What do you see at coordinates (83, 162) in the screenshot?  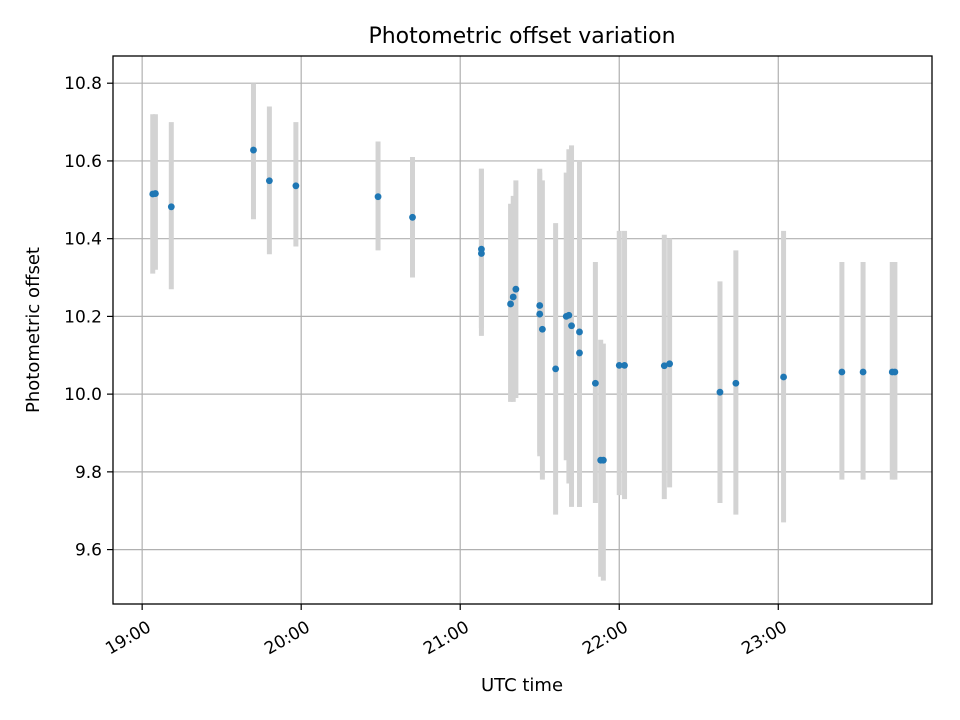 I see `y-tick-label: 10.6` at bounding box center [83, 162].